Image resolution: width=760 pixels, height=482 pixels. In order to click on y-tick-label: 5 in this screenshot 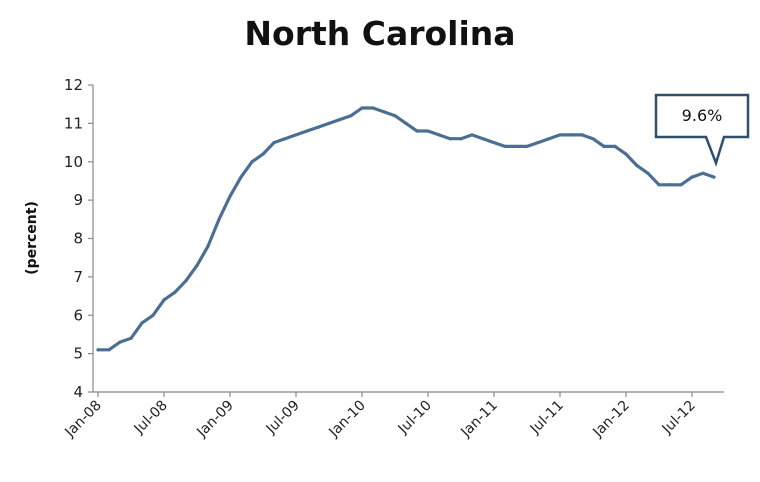, I will do `click(78, 354)`.